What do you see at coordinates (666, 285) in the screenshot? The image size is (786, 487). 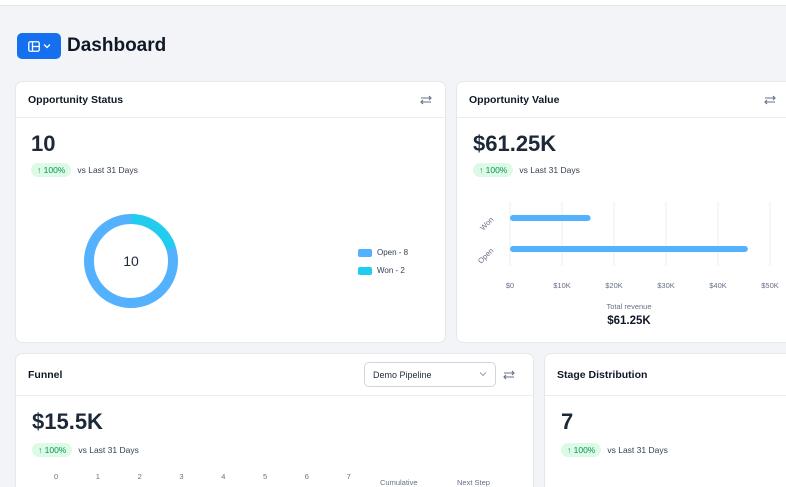 I see `x-tick-label: $30K` at bounding box center [666, 285].